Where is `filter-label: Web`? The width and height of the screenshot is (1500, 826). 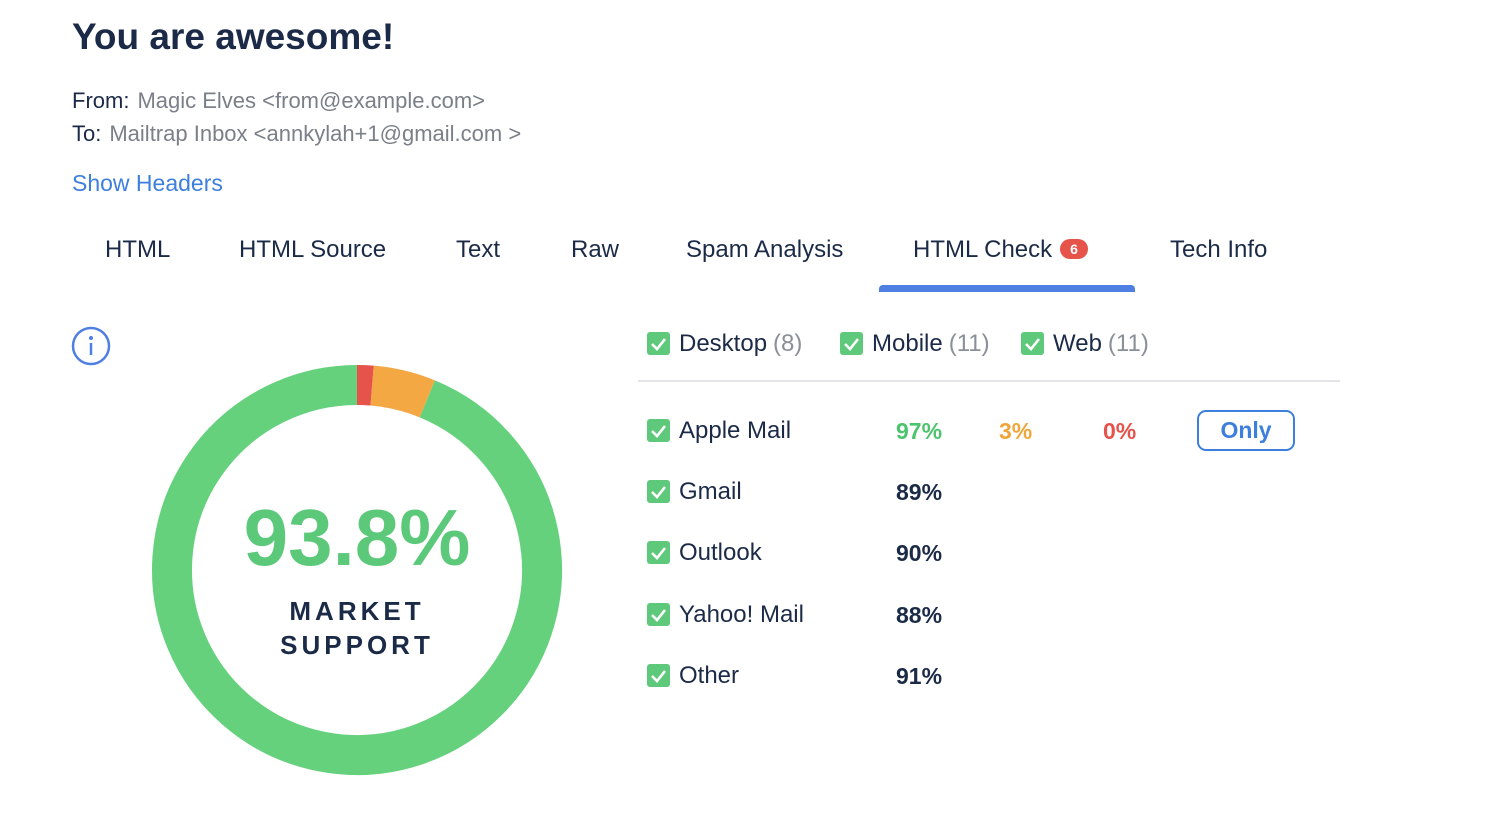
filter-label: Web is located at coordinates (1077, 343).